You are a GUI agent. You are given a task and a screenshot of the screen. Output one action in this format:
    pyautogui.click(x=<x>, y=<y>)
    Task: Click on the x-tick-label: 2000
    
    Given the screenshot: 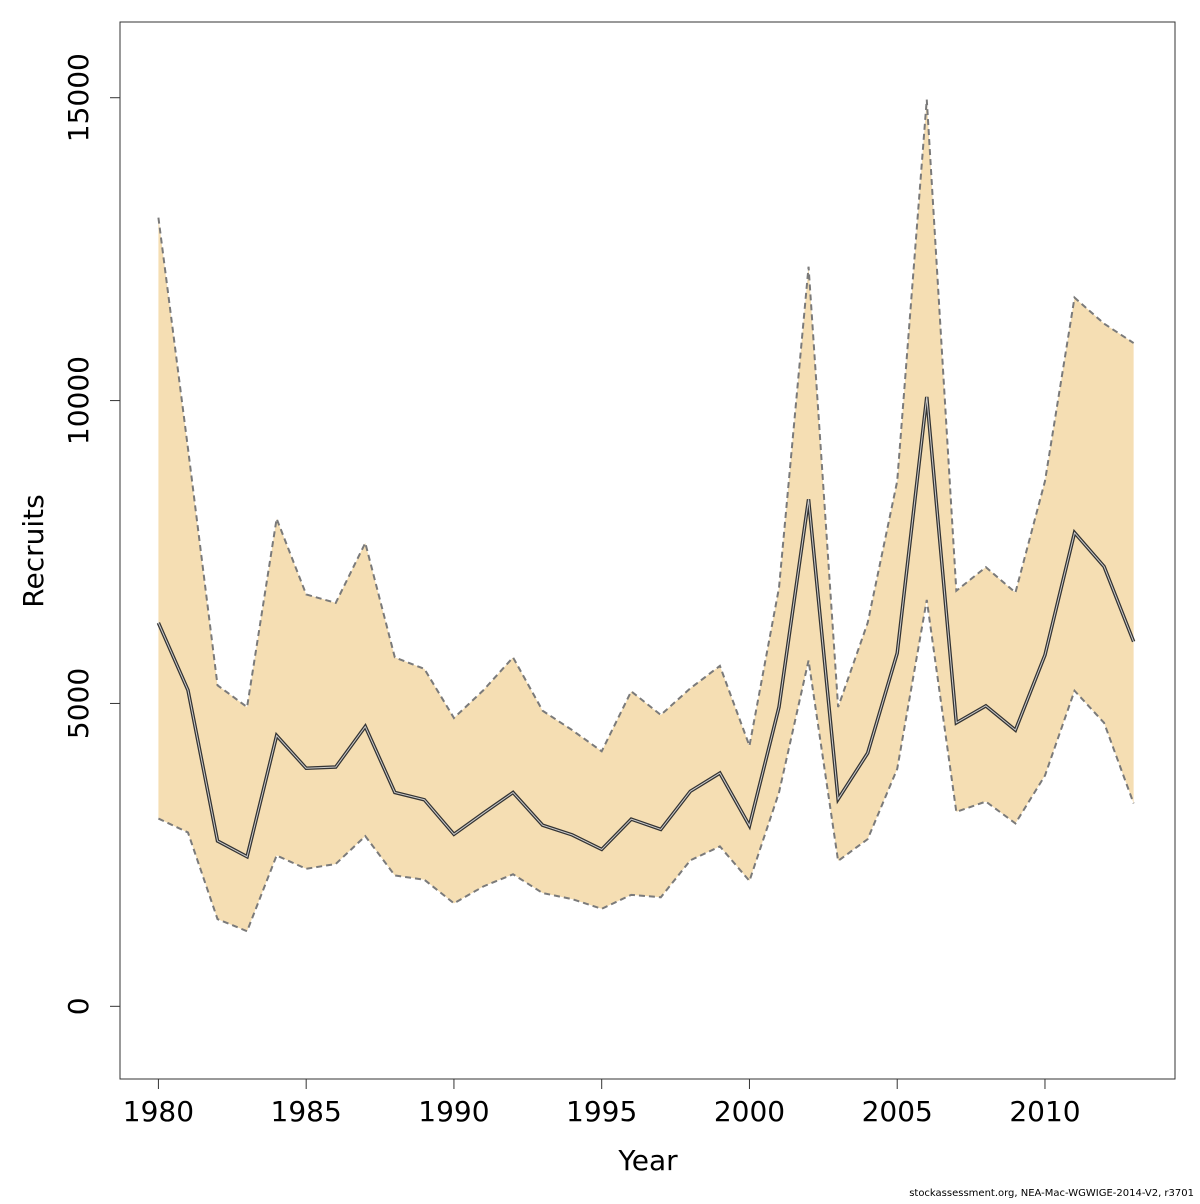 What is the action you would take?
    pyautogui.click(x=749, y=1111)
    